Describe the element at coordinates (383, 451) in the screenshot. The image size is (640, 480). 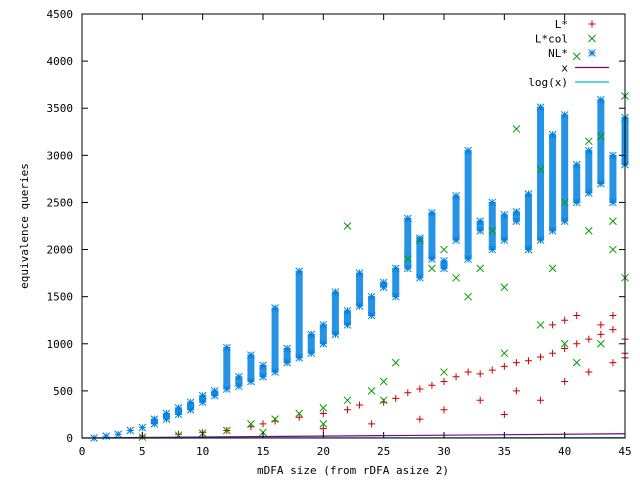
I see `x-tick-label-5: 25` at that location.